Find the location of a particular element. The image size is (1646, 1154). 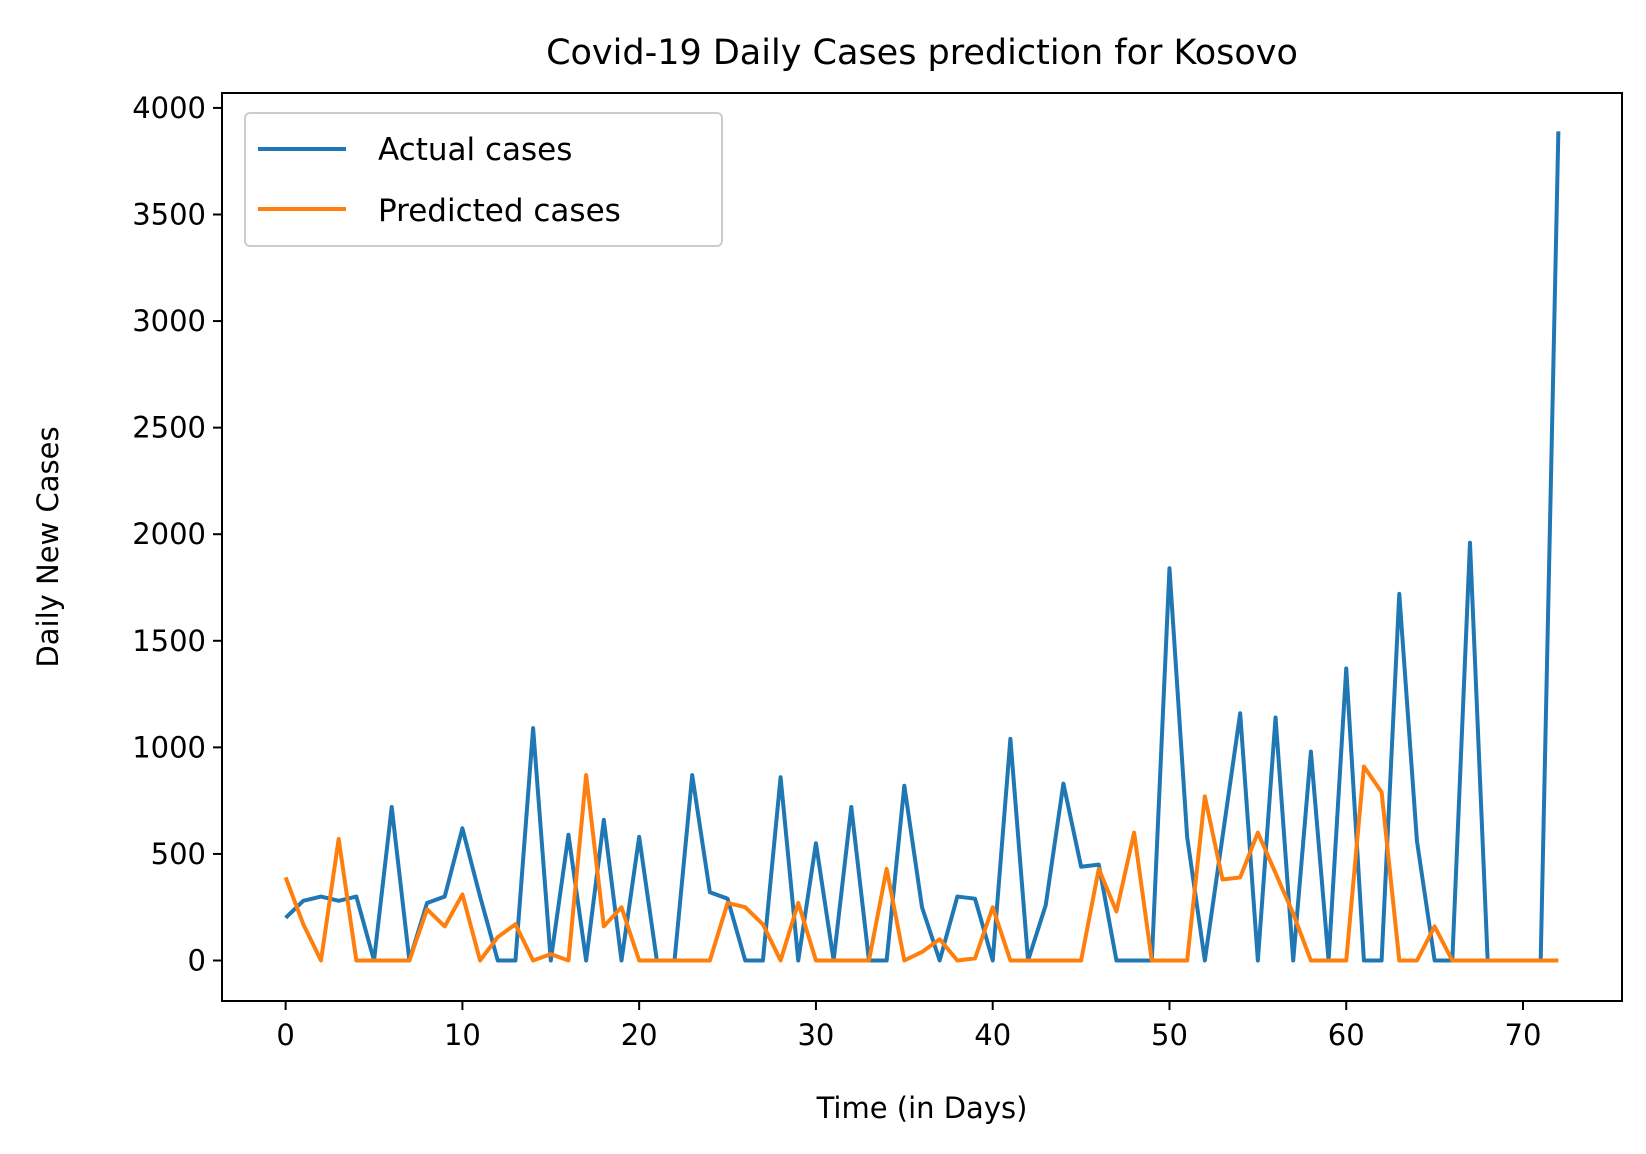

legend-label-predicted: Predicted cases is located at coordinates (499, 211).